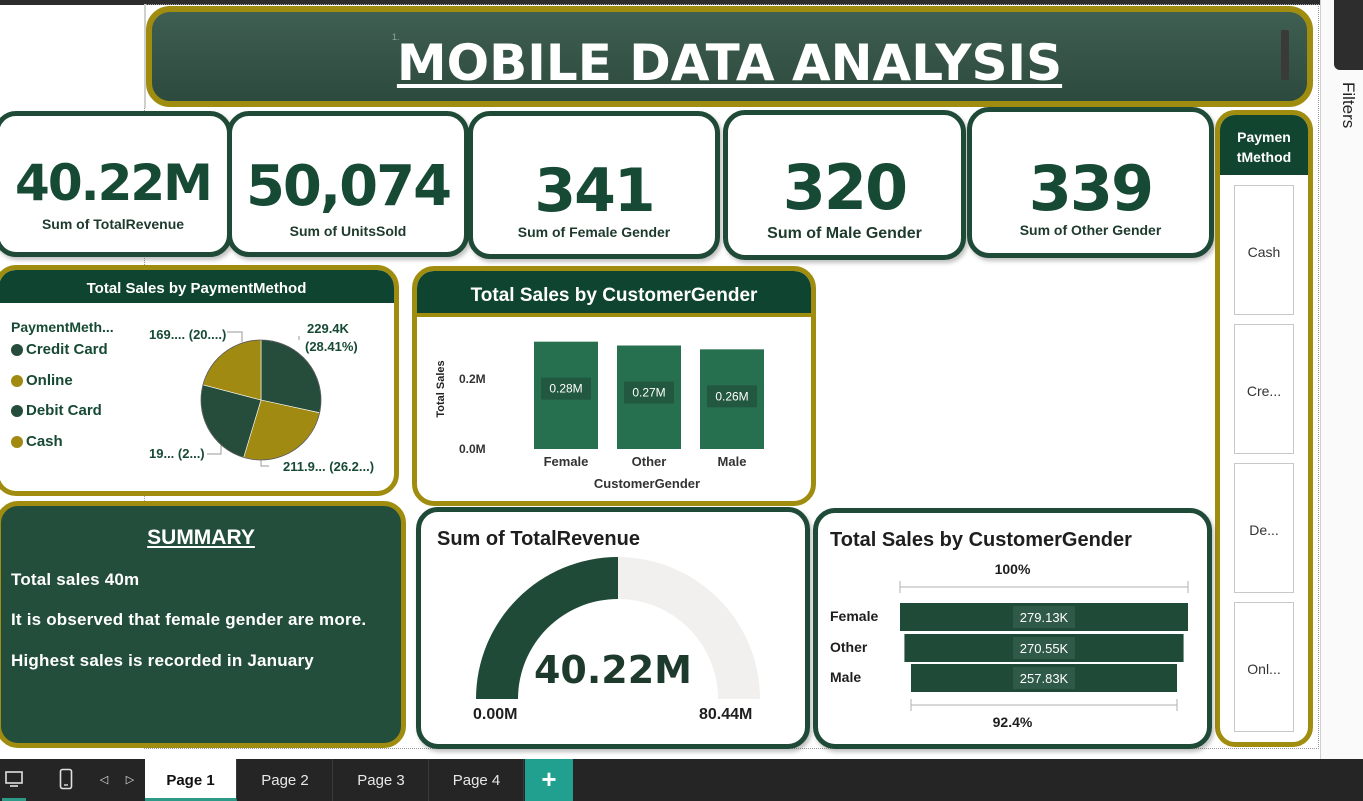  I want to click on x-tick-label: Male, so click(732, 461).